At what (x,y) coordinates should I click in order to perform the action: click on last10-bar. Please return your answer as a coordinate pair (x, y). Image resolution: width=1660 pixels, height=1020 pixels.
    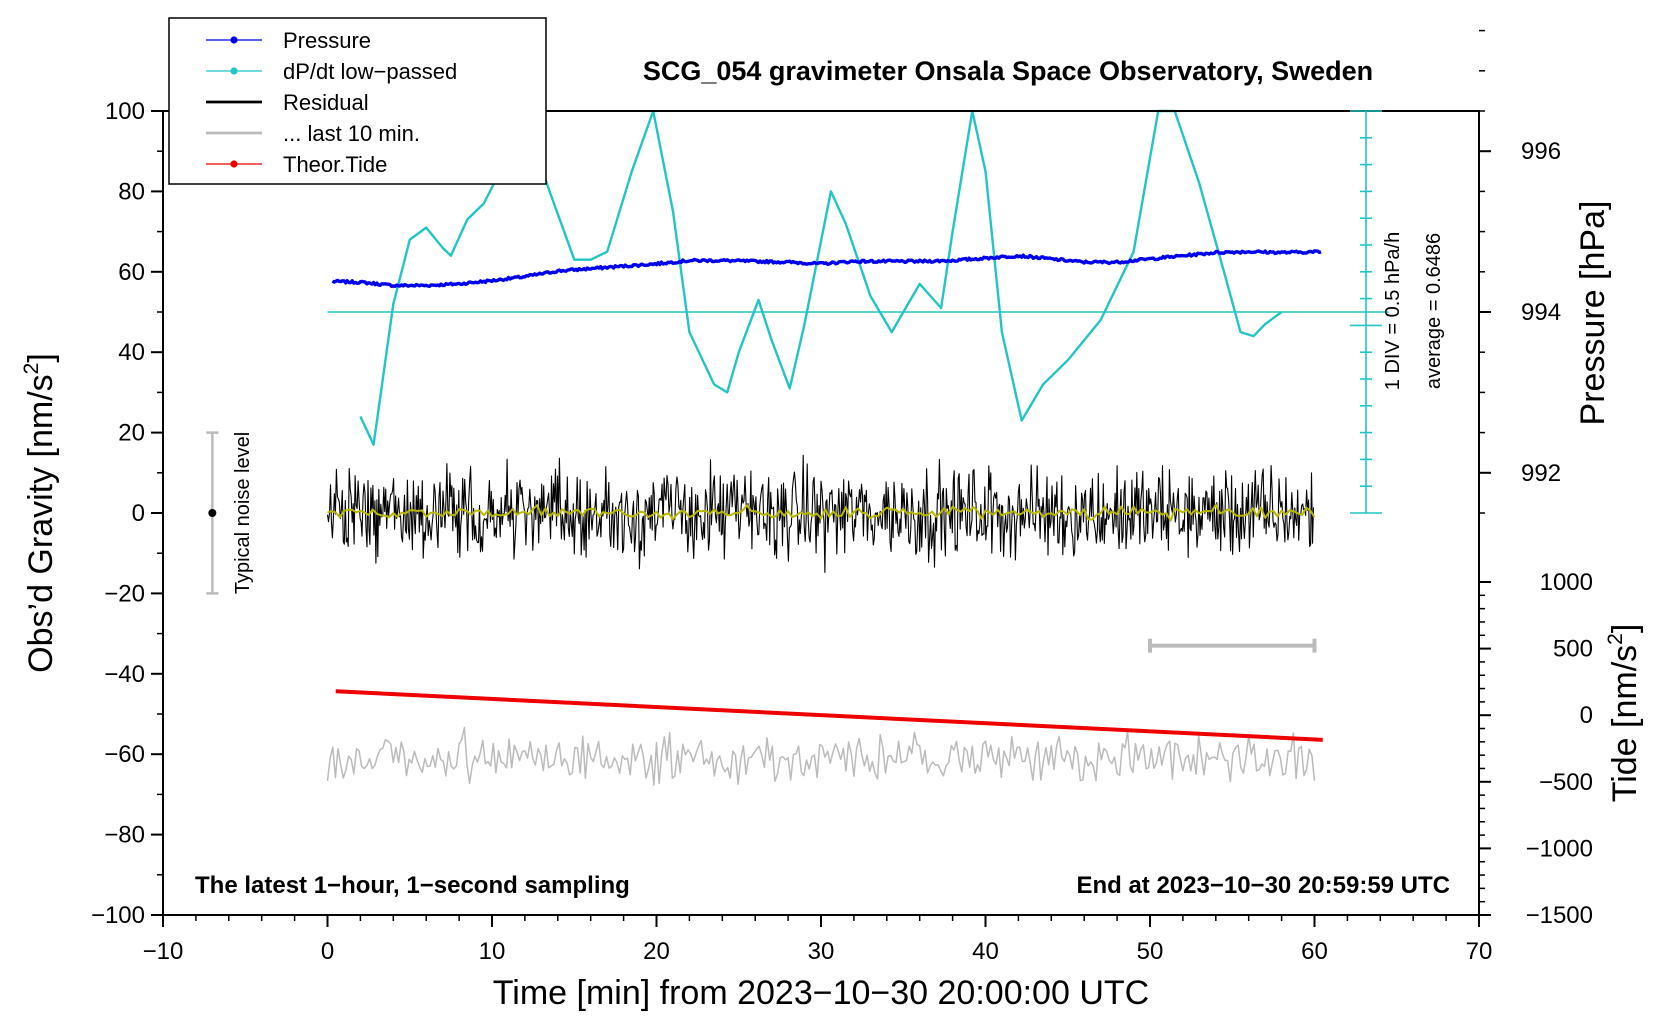
    Looking at the image, I should click on (1232, 645).